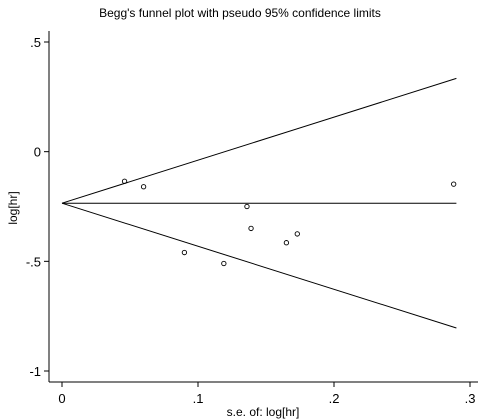  Describe the element at coordinates (35, 371) in the screenshot. I see `y-tick-label: -1` at that location.